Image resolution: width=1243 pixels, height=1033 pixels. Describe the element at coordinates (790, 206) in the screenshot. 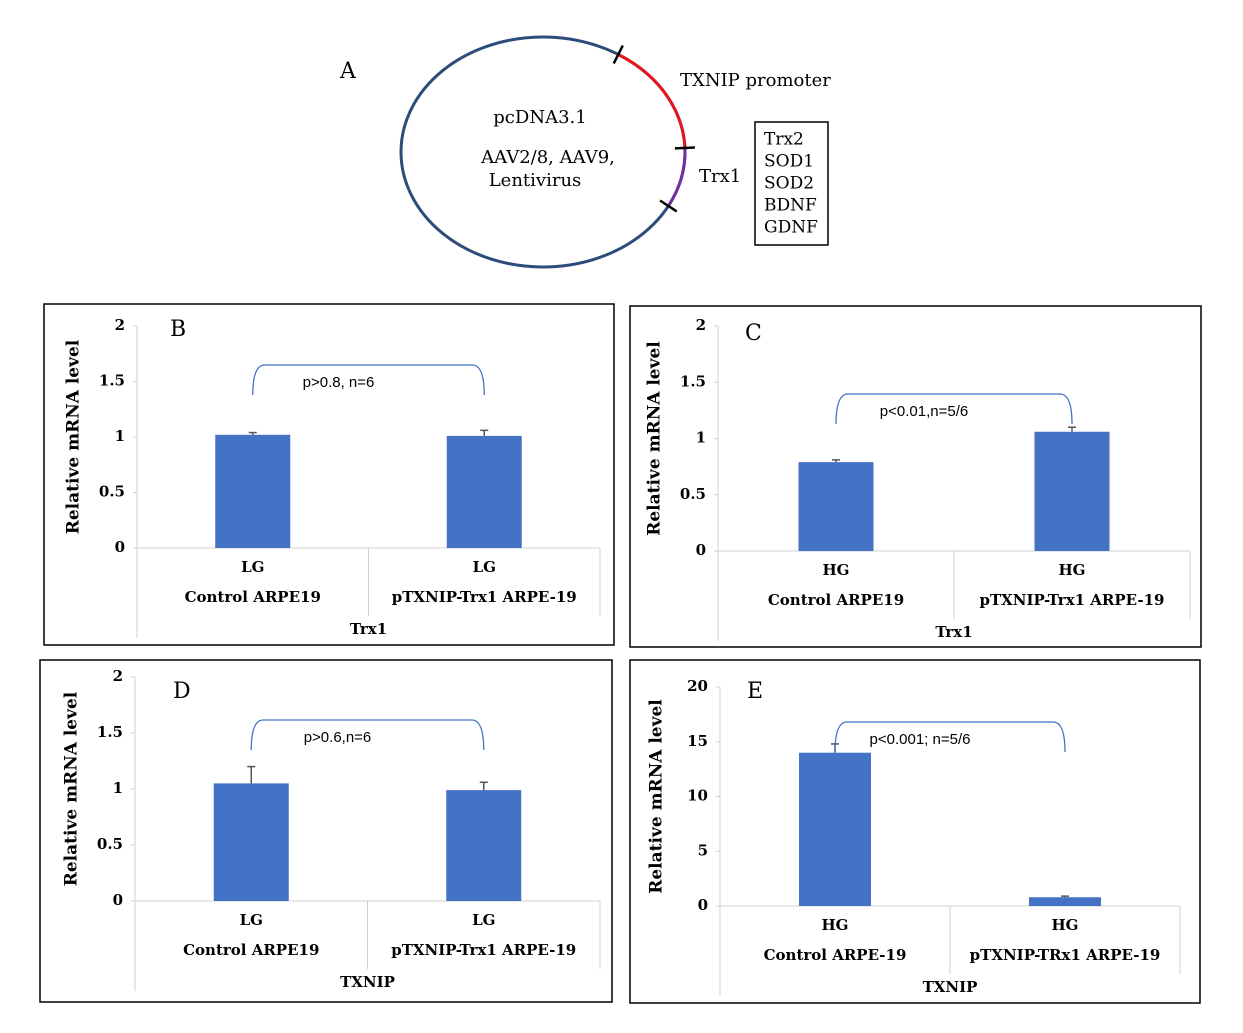

I see `gene-name: BDNF` at that location.